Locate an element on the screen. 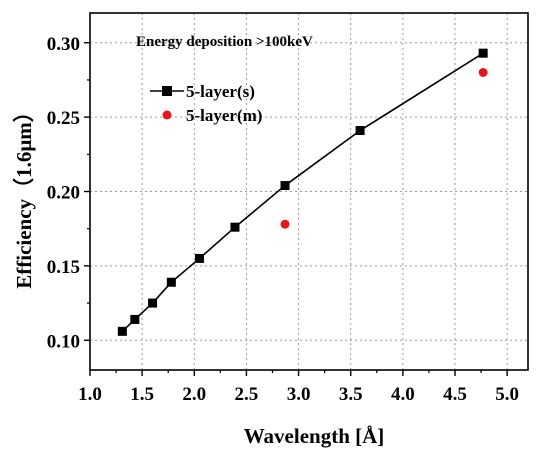 This screenshot has width=550, height=453. x-tick-label: 1.0 is located at coordinates (90, 394).